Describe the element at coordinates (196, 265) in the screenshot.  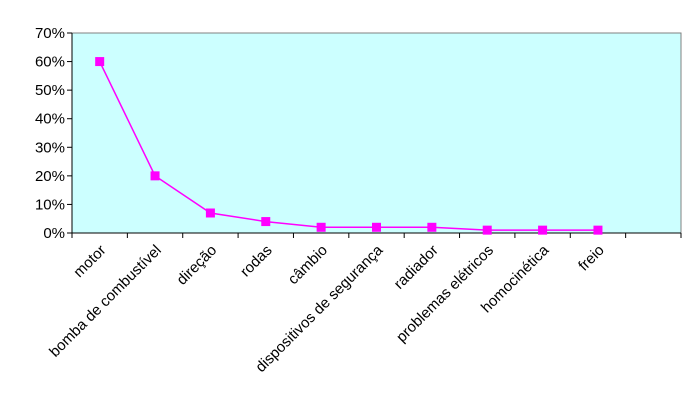
I see `x-category-label: direção` at that location.